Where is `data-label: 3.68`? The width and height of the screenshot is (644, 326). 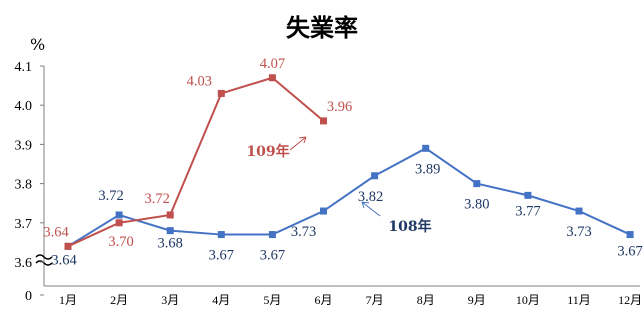 data-label: 3.68 is located at coordinates (170, 244).